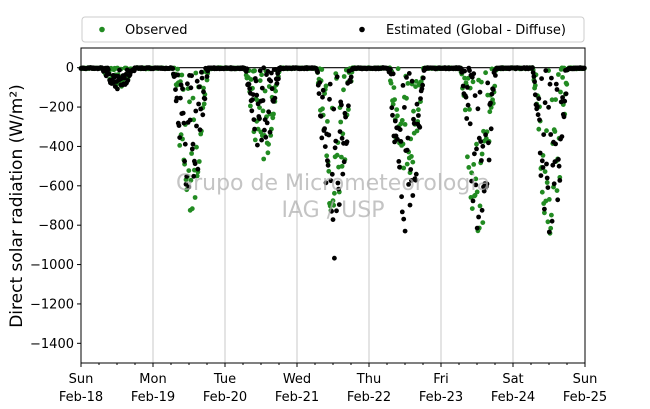 The height and width of the screenshot is (409, 650). I want to click on y-axis-label: Direct solar radiation (W/m²), so click(17, 206).